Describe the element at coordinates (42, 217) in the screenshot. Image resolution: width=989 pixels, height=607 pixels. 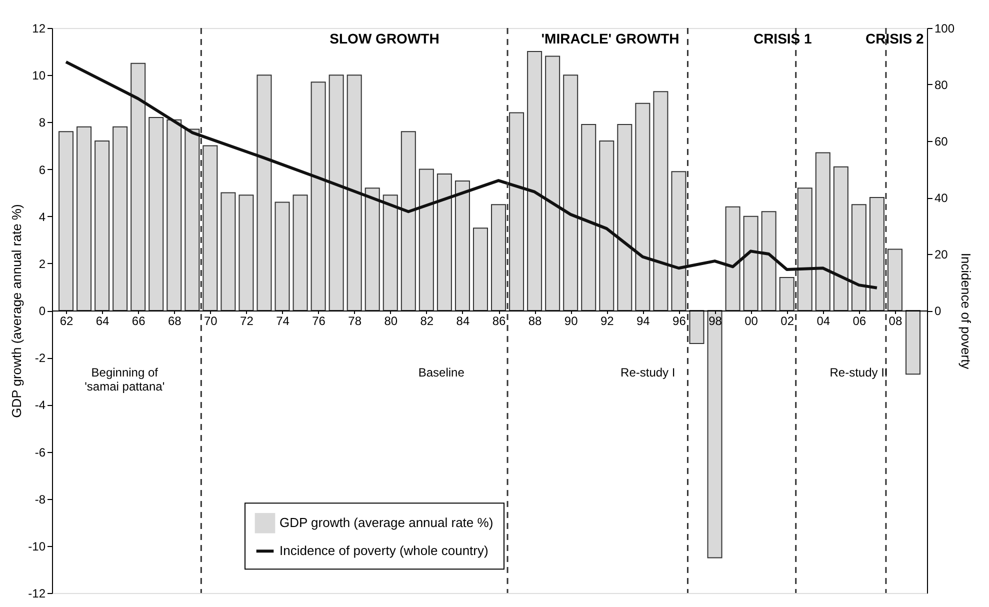
I see `y-tick-label: 4` at that location.